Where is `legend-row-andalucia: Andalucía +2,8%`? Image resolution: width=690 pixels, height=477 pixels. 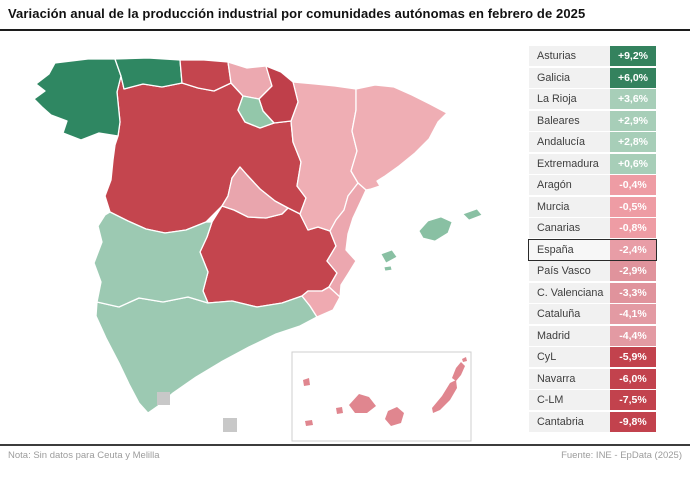 legend-row-andalucia: Andalucía +2,8% is located at coordinates (592, 142).